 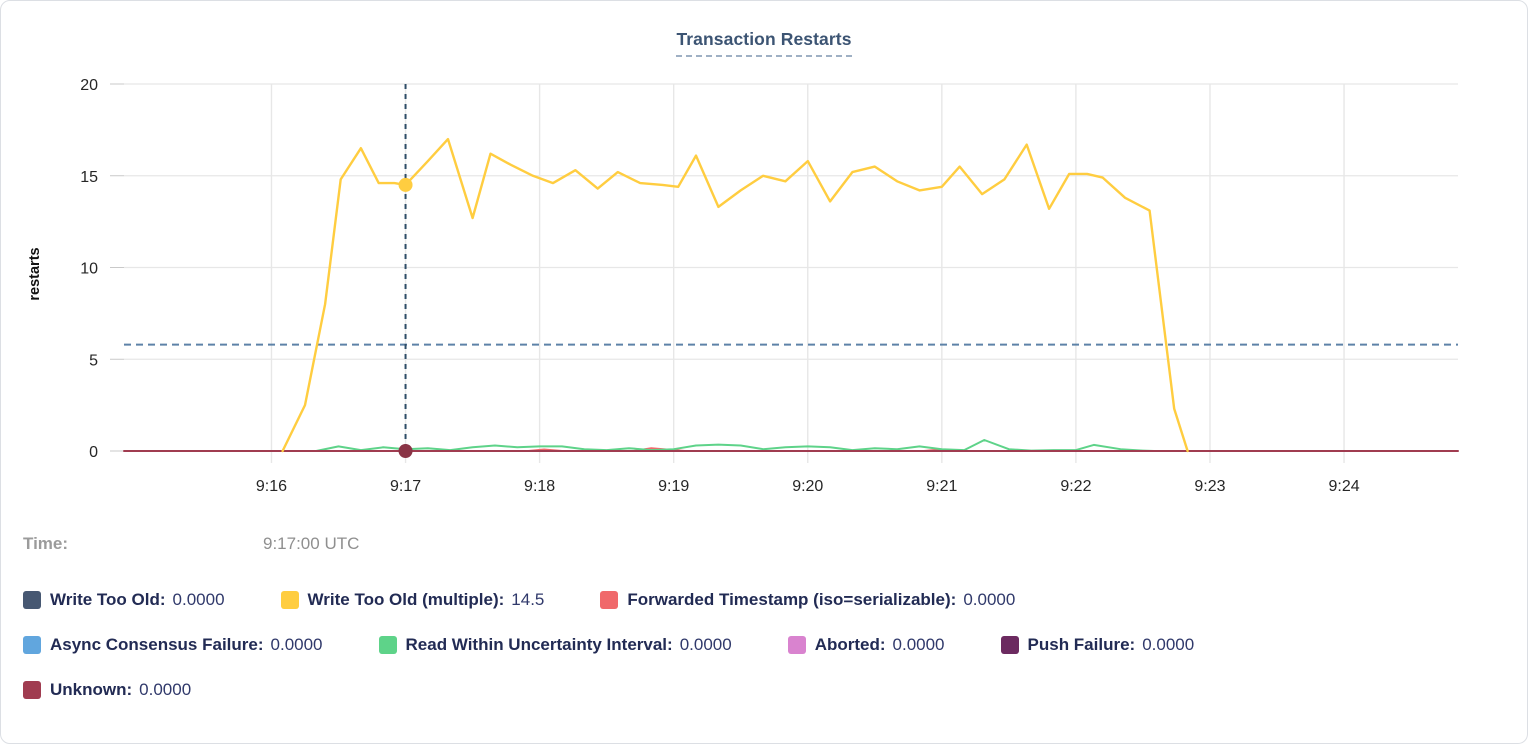 What do you see at coordinates (89, 85) in the screenshot?
I see `y-tick-label: 20` at bounding box center [89, 85].